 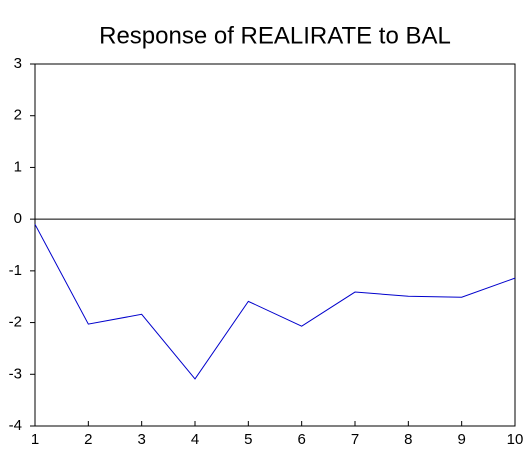 What do you see at coordinates (515, 439) in the screenshot?
I see `x-tick-label: 10` at bounding box center [515, 439].